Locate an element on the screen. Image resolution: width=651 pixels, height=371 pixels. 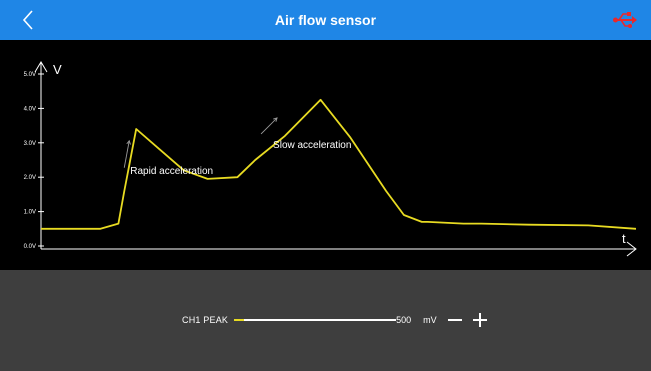
peak-slider is located at coordinates (315, 320).